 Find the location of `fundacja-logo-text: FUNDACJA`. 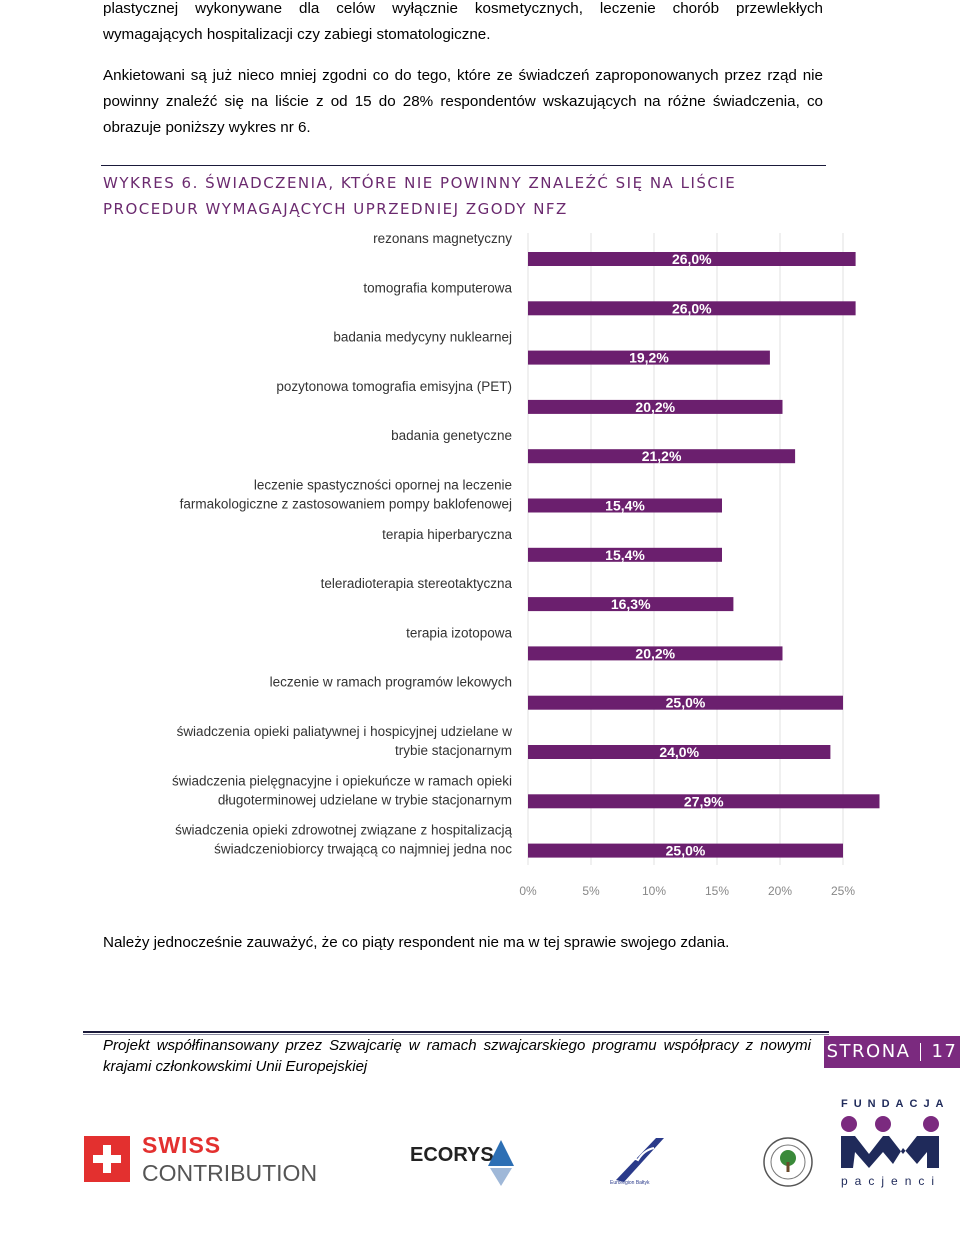

fundacja-logo-text: FUNDACJA is located at coordinates (895, 1104).